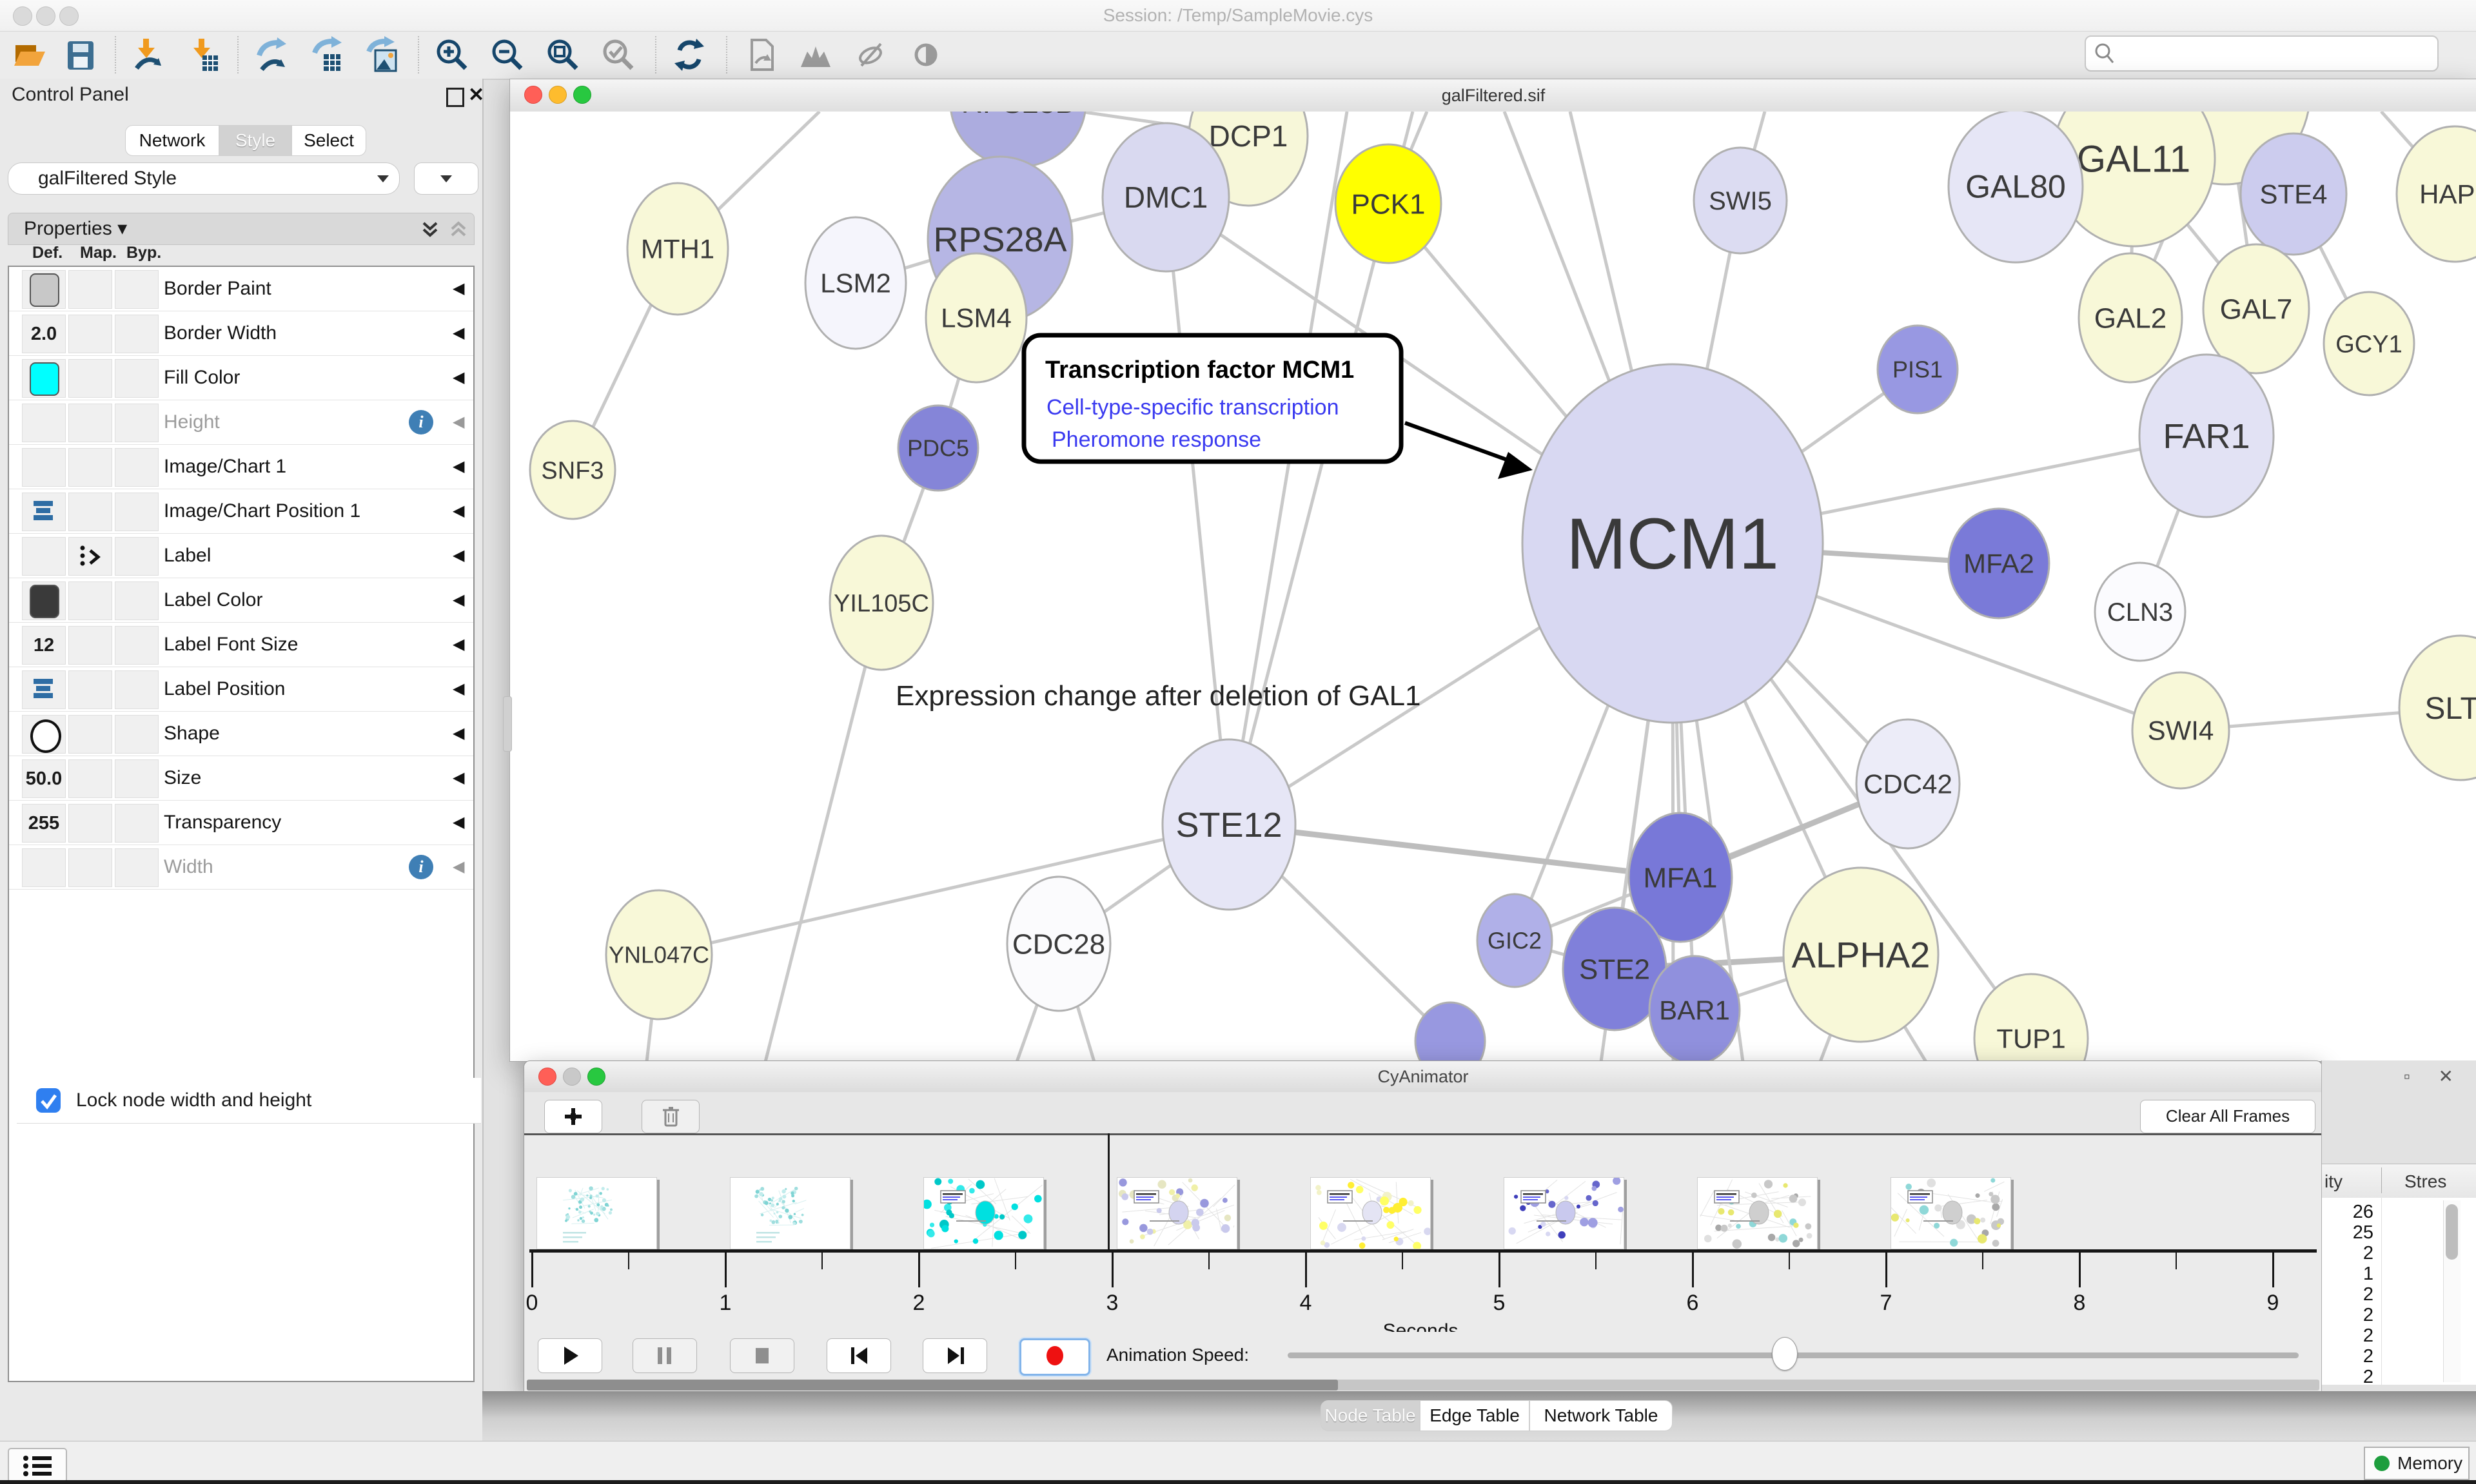 Image resolution: width=2476 pixels, height=1484 pixels. Describe the element at coordinates (2140, 611) in the screenshot. I see `network-node-CLN3: CLN3` at that location.